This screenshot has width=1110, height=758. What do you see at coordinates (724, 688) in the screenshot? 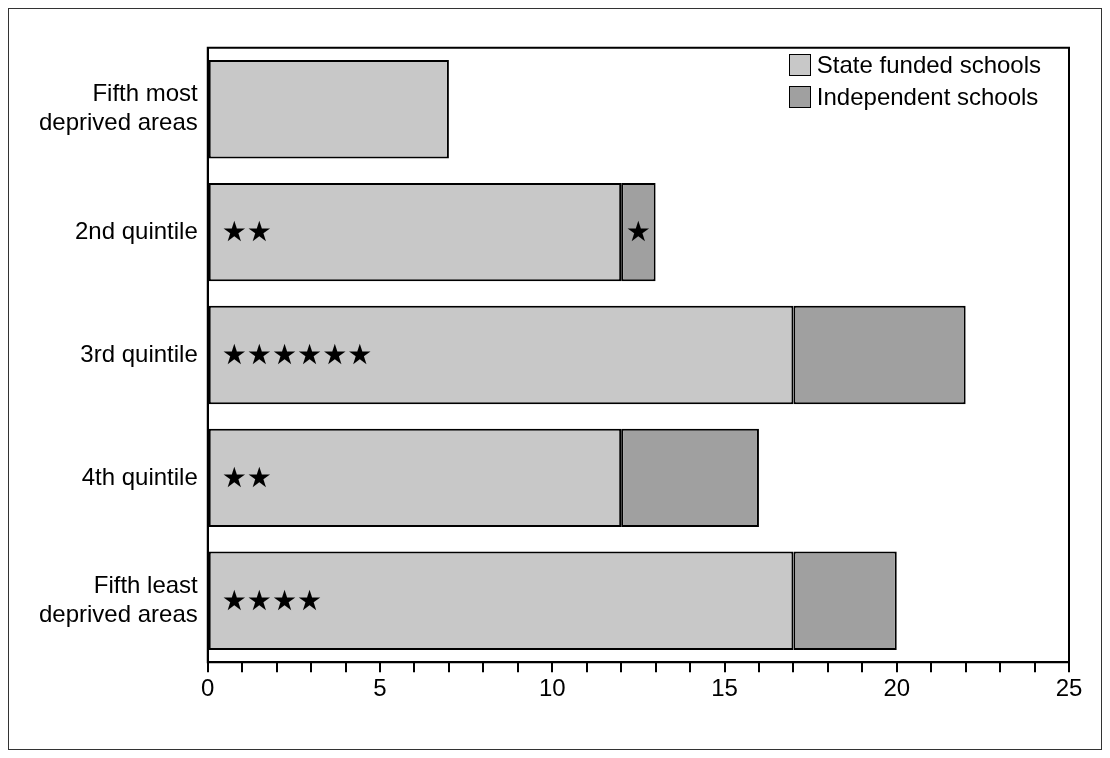
I see `x-tick-label: 15` at bounding box center [724, 688].